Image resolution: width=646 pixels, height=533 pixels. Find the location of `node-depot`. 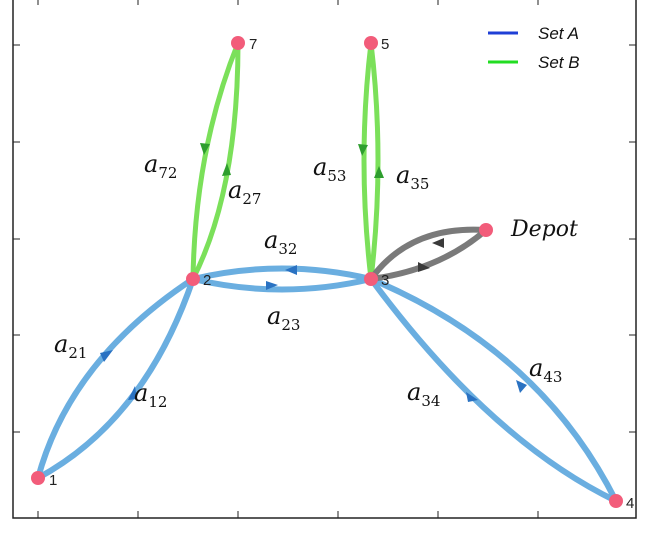

node-depot is located at coordinates (486, 230).